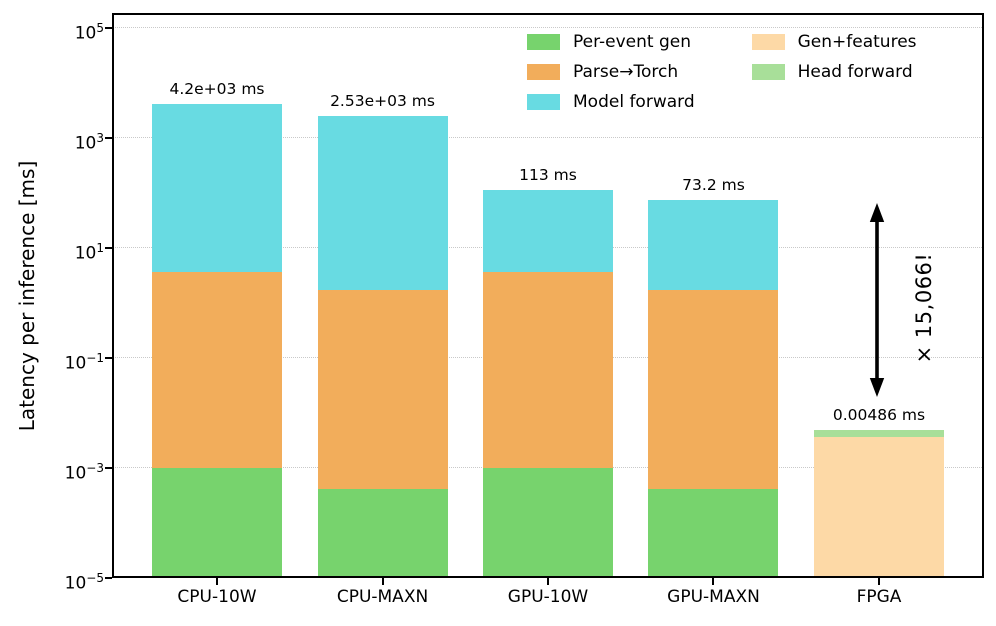 The image size is (996, 626). I want to click on legend-item: Model forward, so click(611, 102).